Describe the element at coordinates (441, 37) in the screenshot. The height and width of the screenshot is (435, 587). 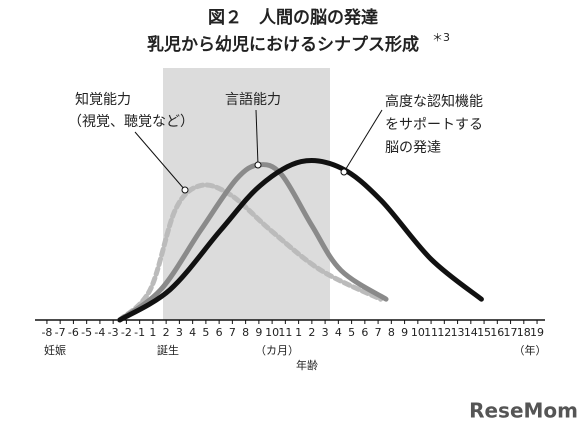
I see `subtitle-note: ＊3` at that location.